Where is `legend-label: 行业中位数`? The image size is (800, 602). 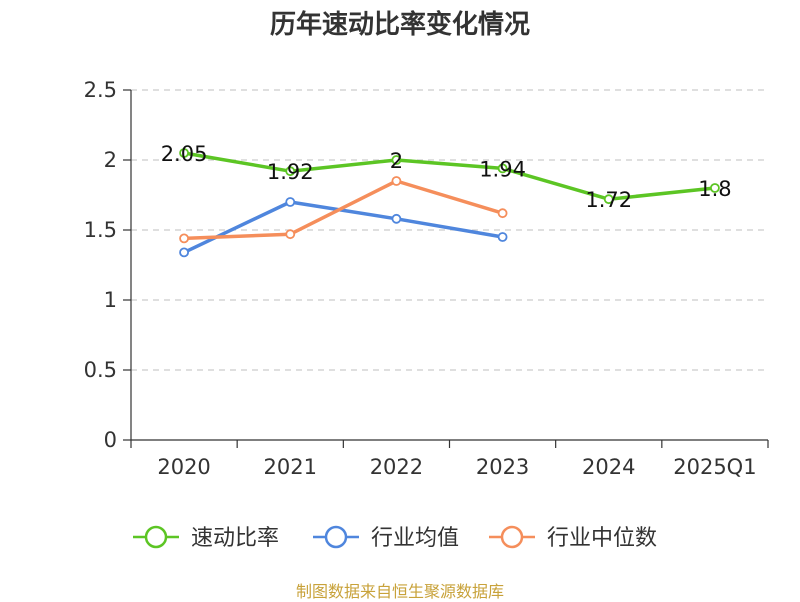
legend-label: 行业中位数 is located at coordinates (602, 538).